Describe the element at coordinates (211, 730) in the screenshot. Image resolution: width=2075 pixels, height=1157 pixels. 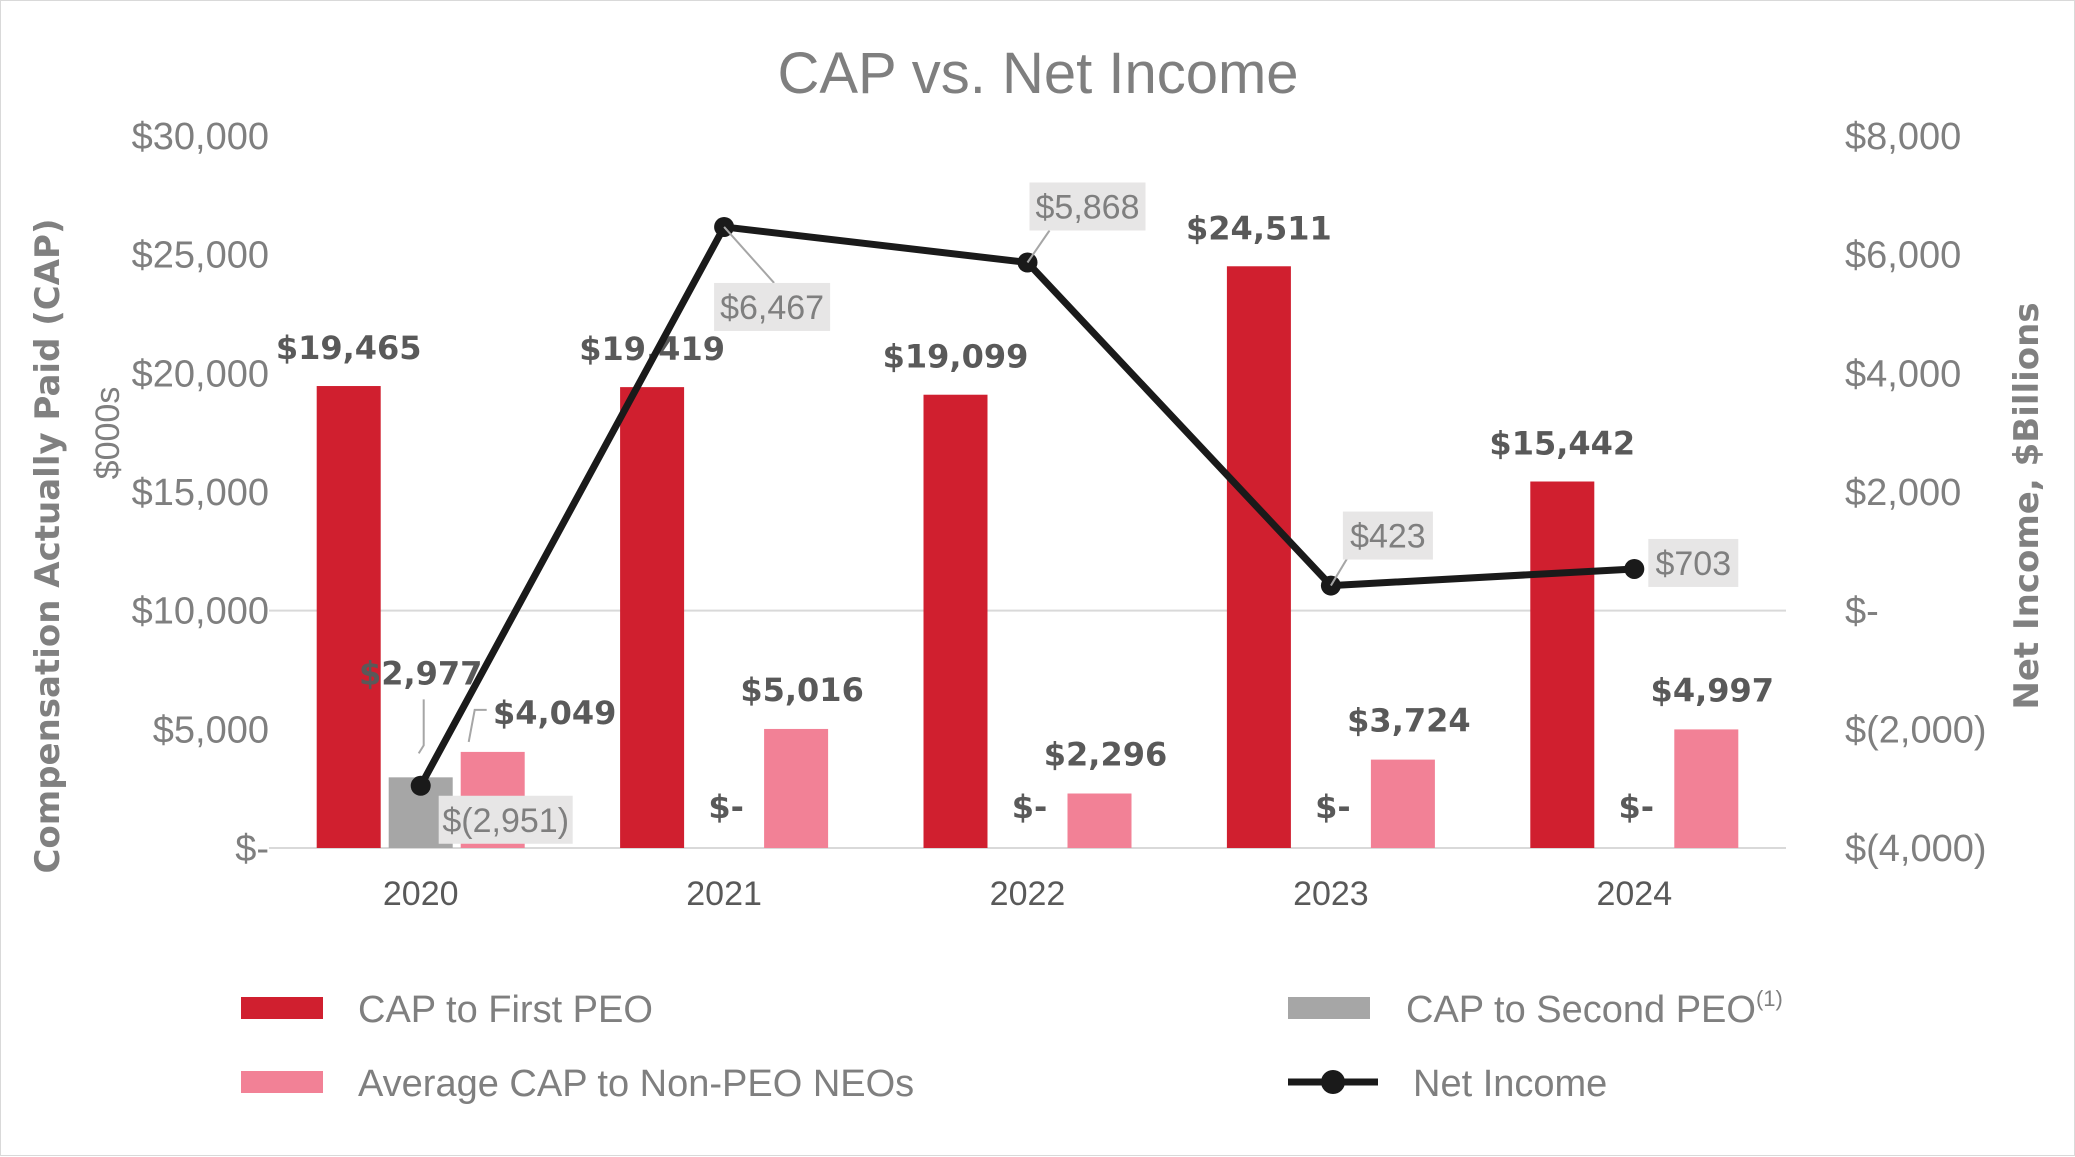
I see `y-tick-label: $5,000` at that location.